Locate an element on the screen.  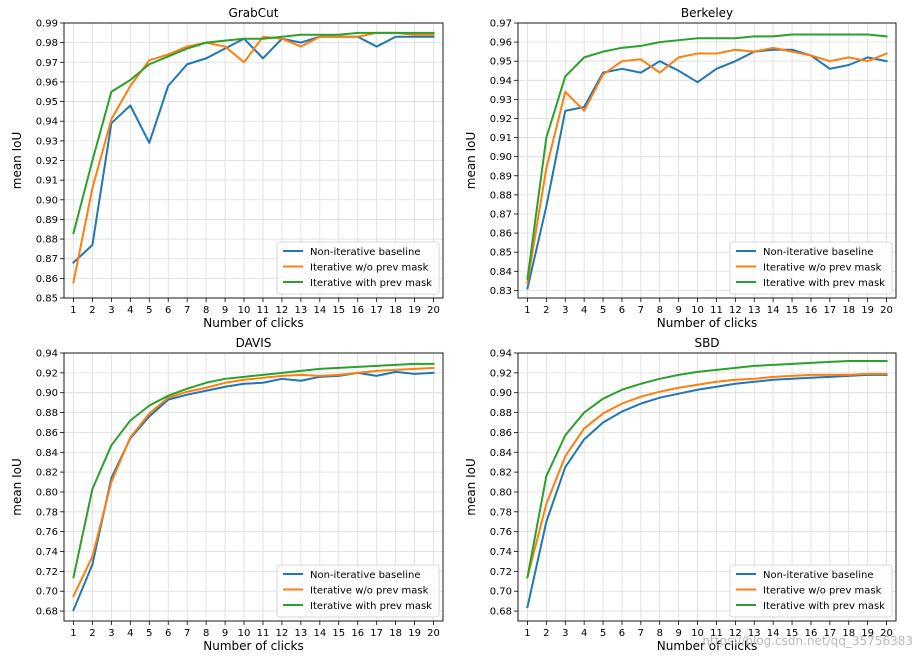
y-tick-label: 0.91 is located at coordinates (47, 181).